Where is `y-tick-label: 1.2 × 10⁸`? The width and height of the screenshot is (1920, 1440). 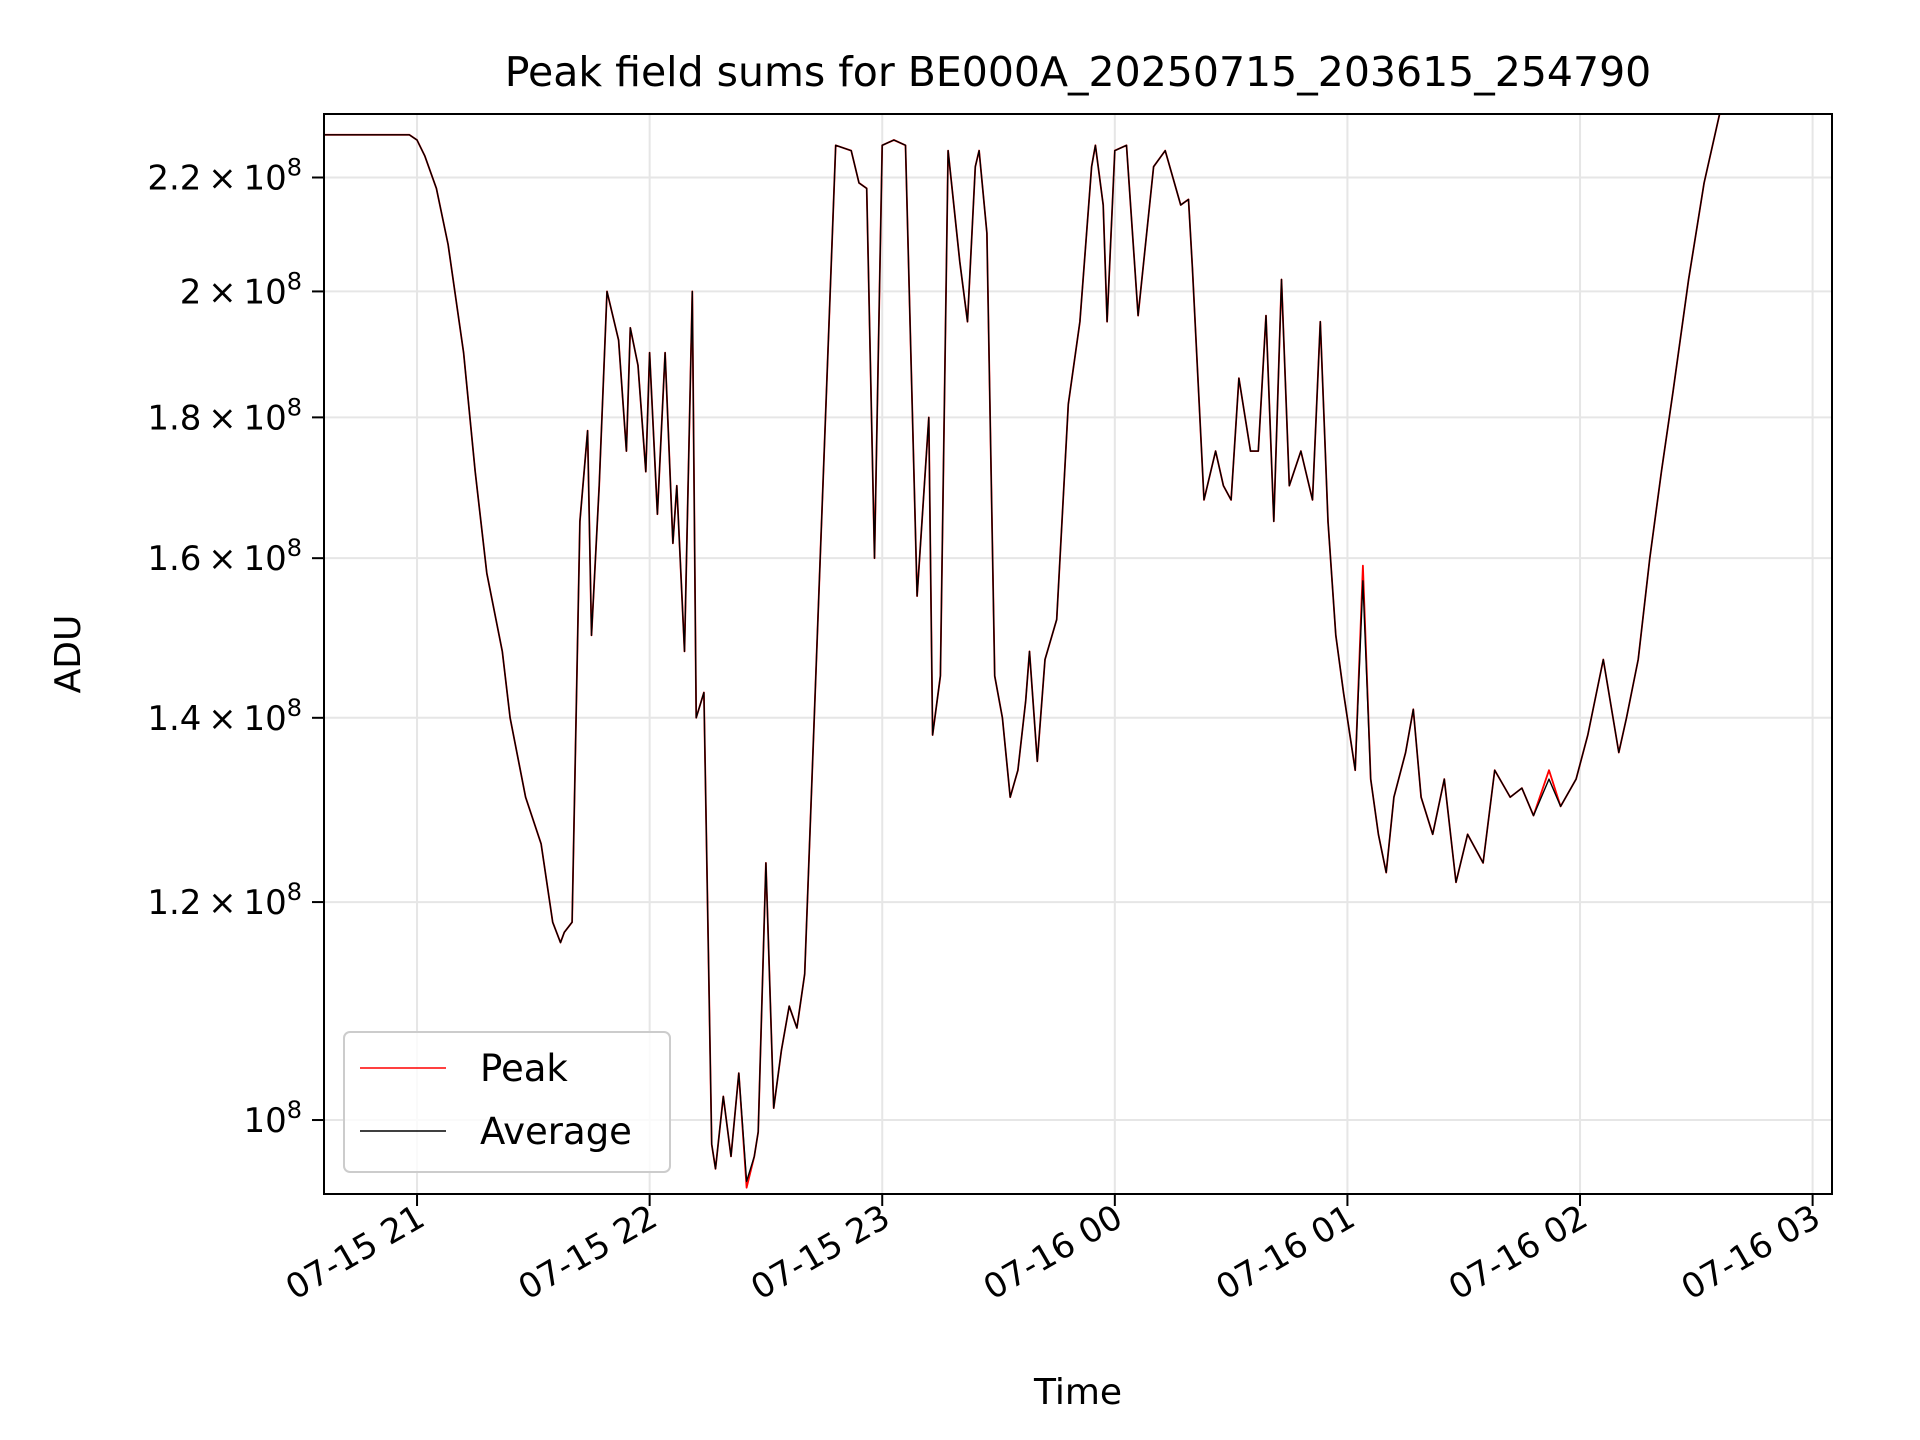 y-tick-label: 1.2 × 10⁸ is located at coordinates (224, 900).